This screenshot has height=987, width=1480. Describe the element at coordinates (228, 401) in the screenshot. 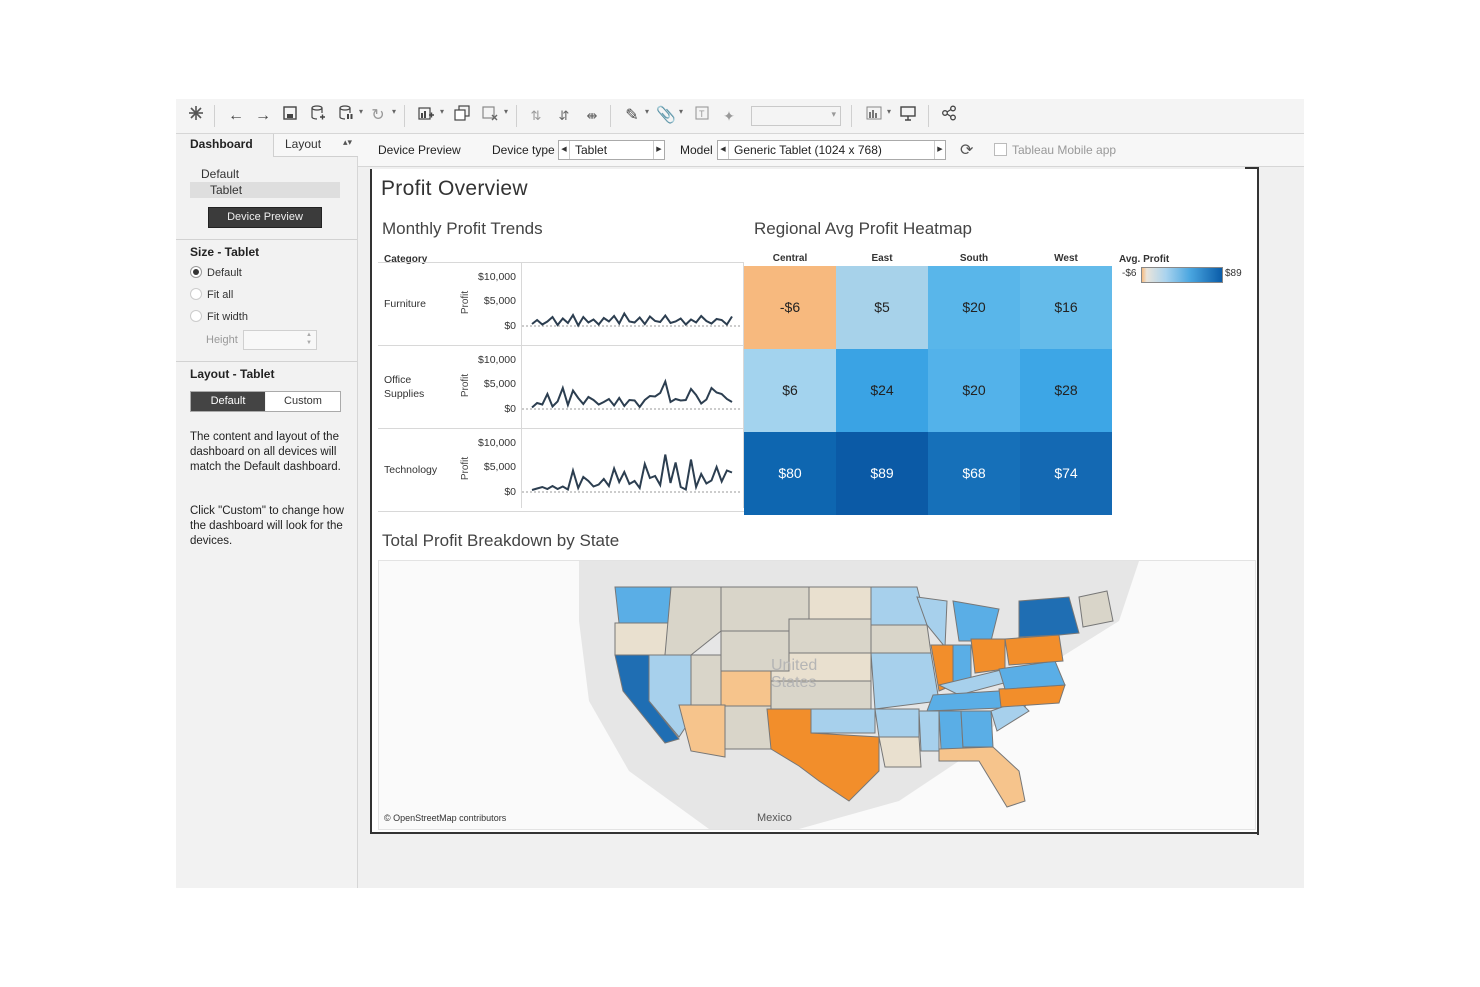

I see `layout-default-button: Default` at that location.